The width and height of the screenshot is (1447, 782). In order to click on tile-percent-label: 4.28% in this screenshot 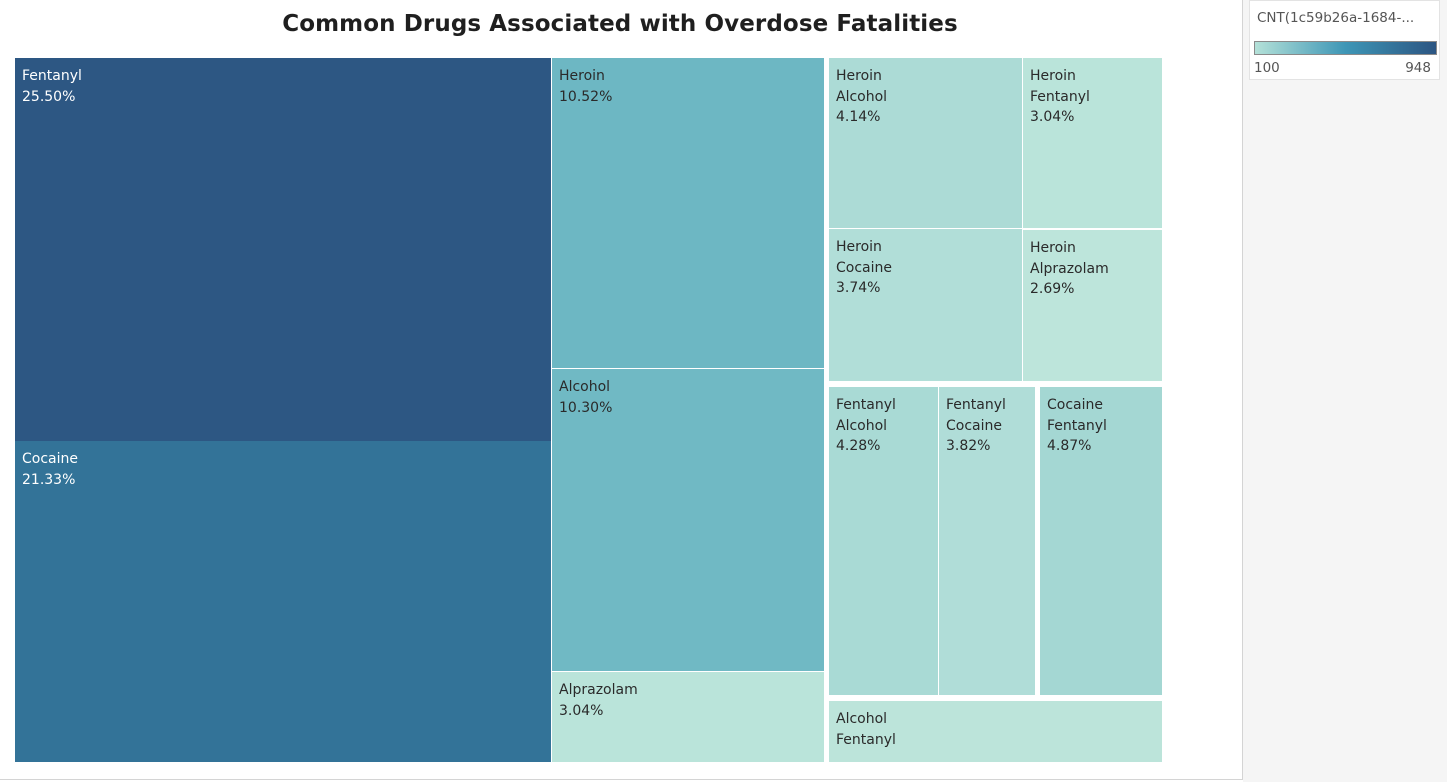, I will do `click(858, 446)`.